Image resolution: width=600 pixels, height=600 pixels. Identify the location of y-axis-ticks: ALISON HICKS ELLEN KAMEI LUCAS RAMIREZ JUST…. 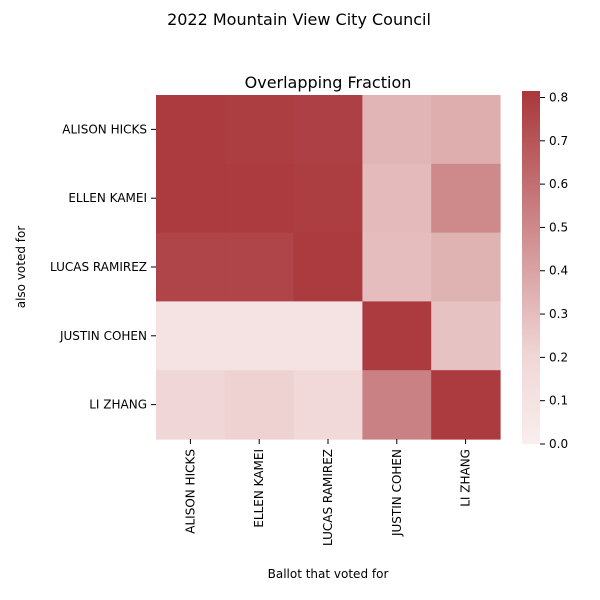
(103, 267).